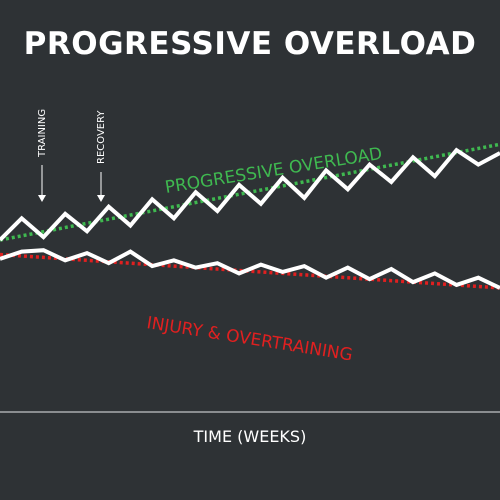  I want to click on chart-title: PROGRESSIVE OVERLOAD, so click(250, 44).